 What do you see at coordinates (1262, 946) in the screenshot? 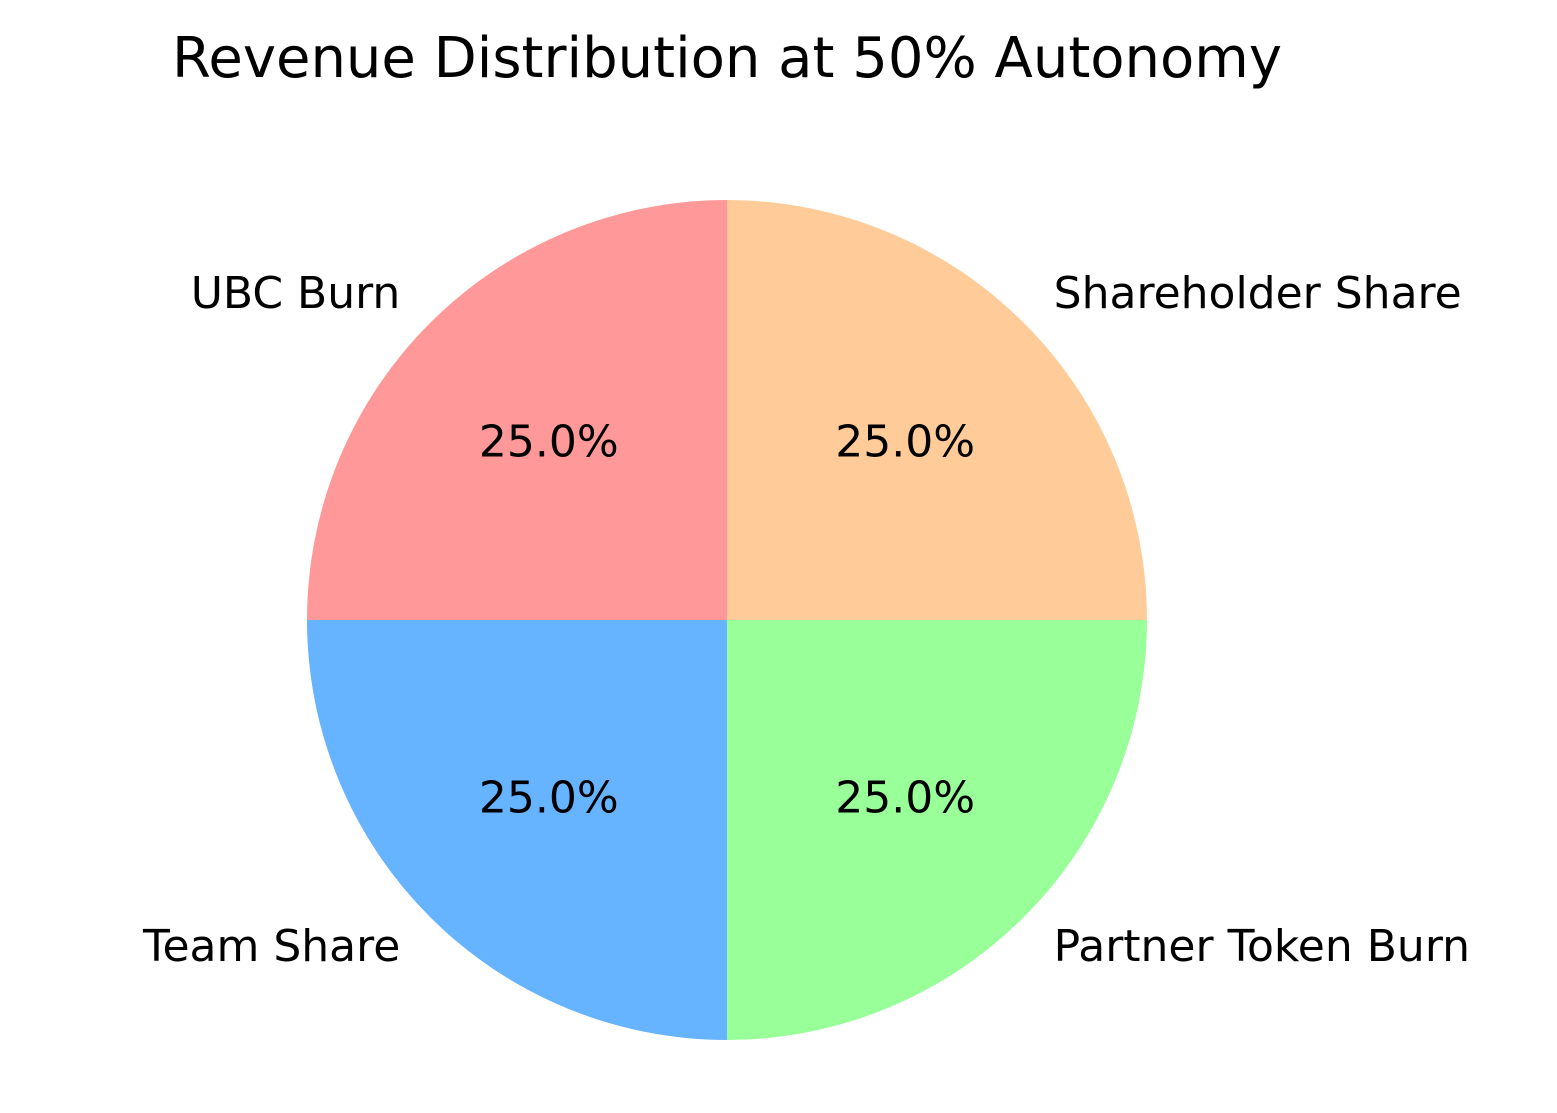
I see `slice-label-partner-token-burn: Partner Token Burn` at bounding box center [1262, 946].